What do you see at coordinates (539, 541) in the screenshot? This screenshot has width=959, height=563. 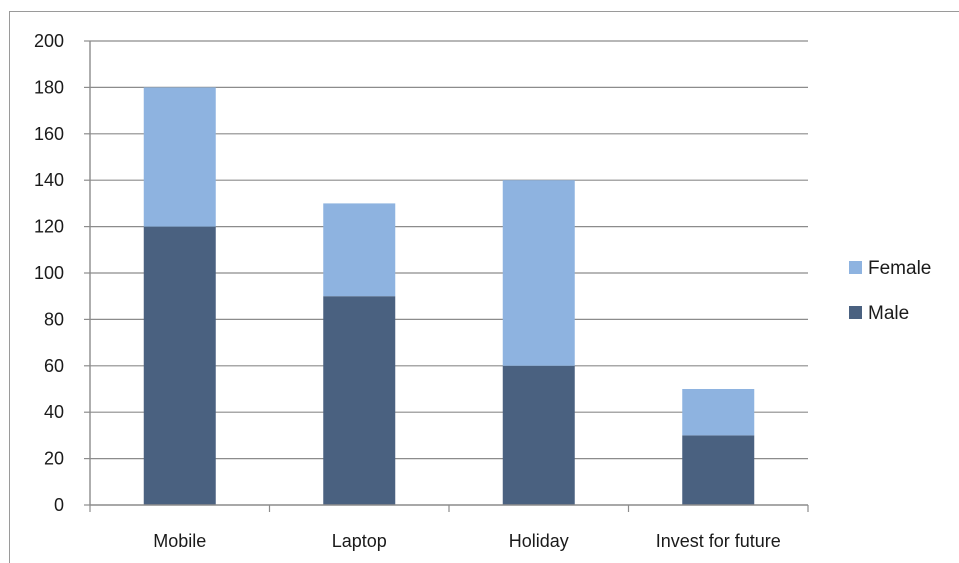 I see `x-tick-label: Holiday` at bounding box center [539, 541].